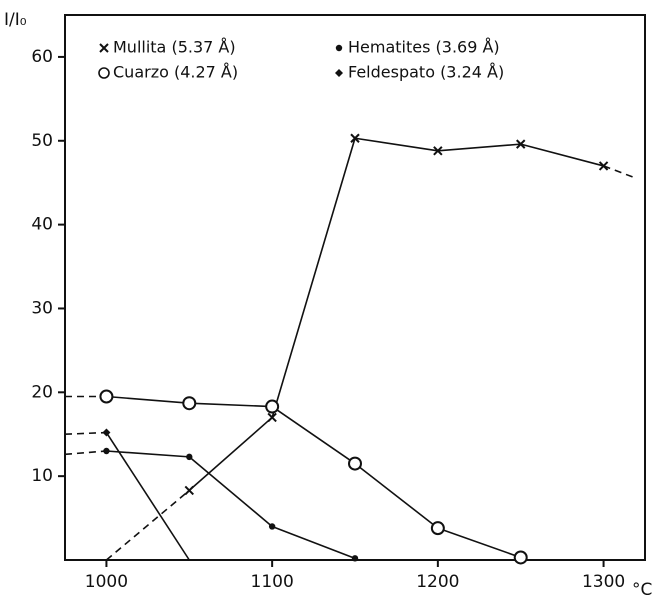 The width and height of the screenshot is (656, 600). What do you see at coordinates (42, 308) in the screenshot?
I see `y-tick-label: 30` at bounding box center [42, 308].